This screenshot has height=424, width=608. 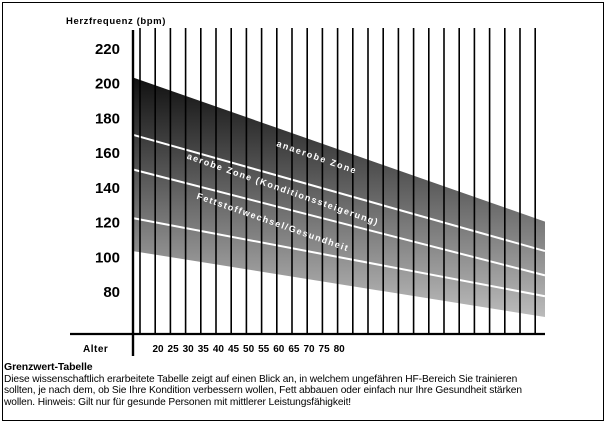 I want to click on y-tick-label: 220, so click(x=107, y=49).